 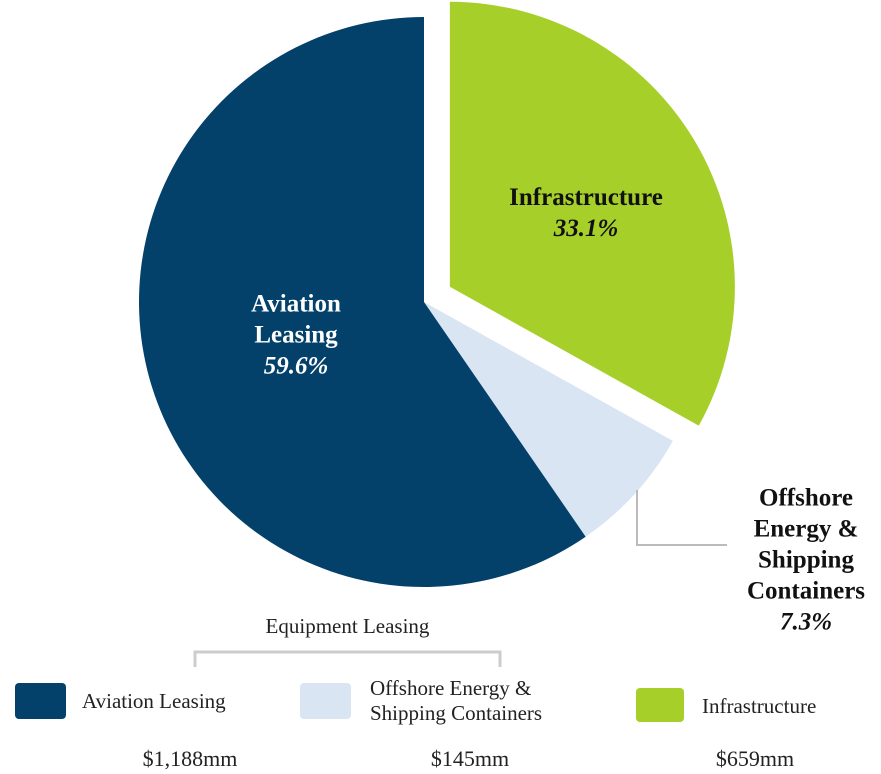 I want to click on slice-label: Aviation Leasing 59.6%, so click(x=296, y=335).